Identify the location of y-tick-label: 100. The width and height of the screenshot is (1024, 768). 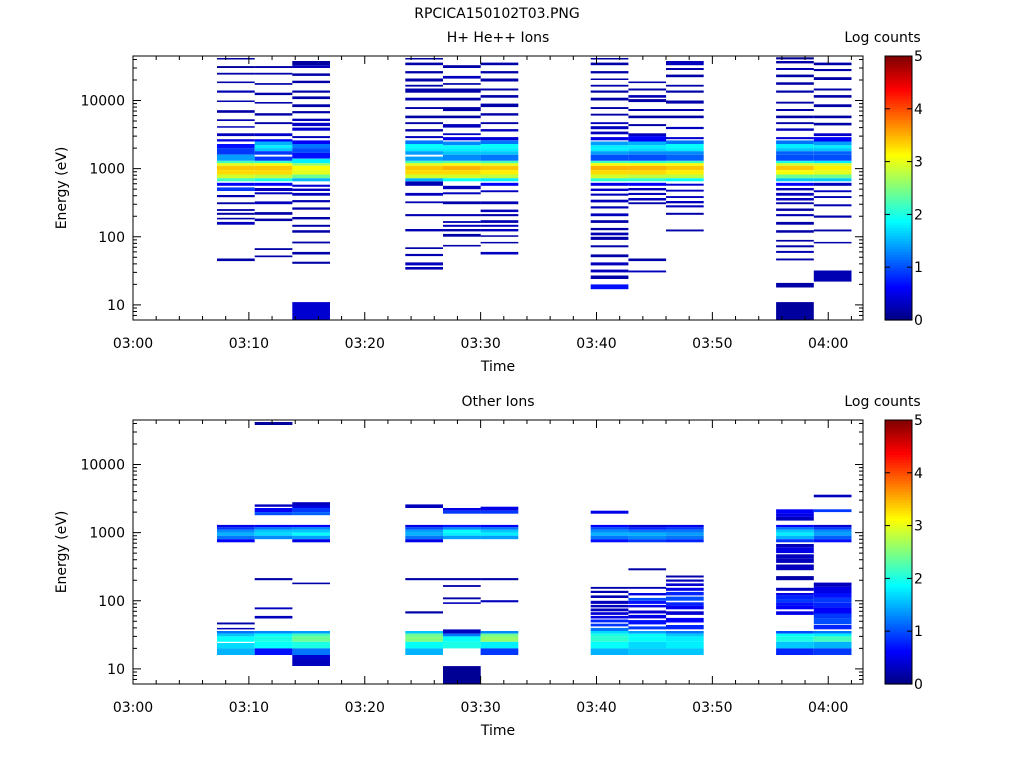
(111, 238).